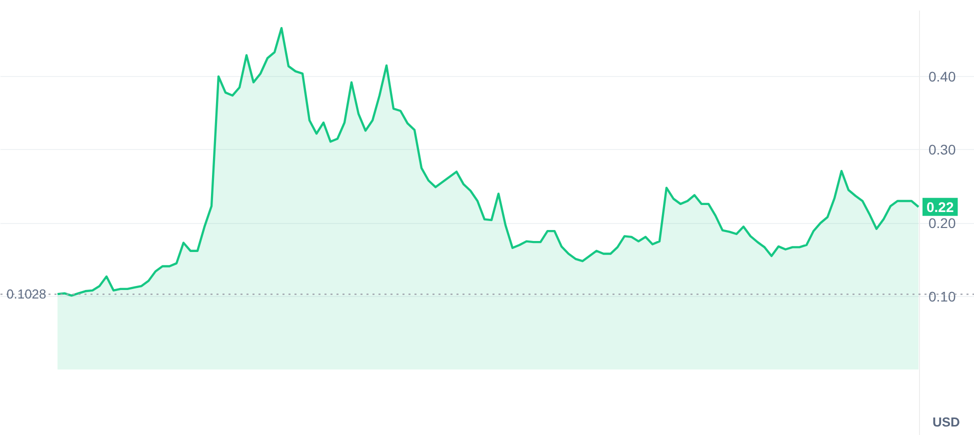 The height and width of the screenshot is (435, 974). Describe the element at coordinates (942, 296) in the screenshot. I see `y-tick-label: 0.10` at that location.